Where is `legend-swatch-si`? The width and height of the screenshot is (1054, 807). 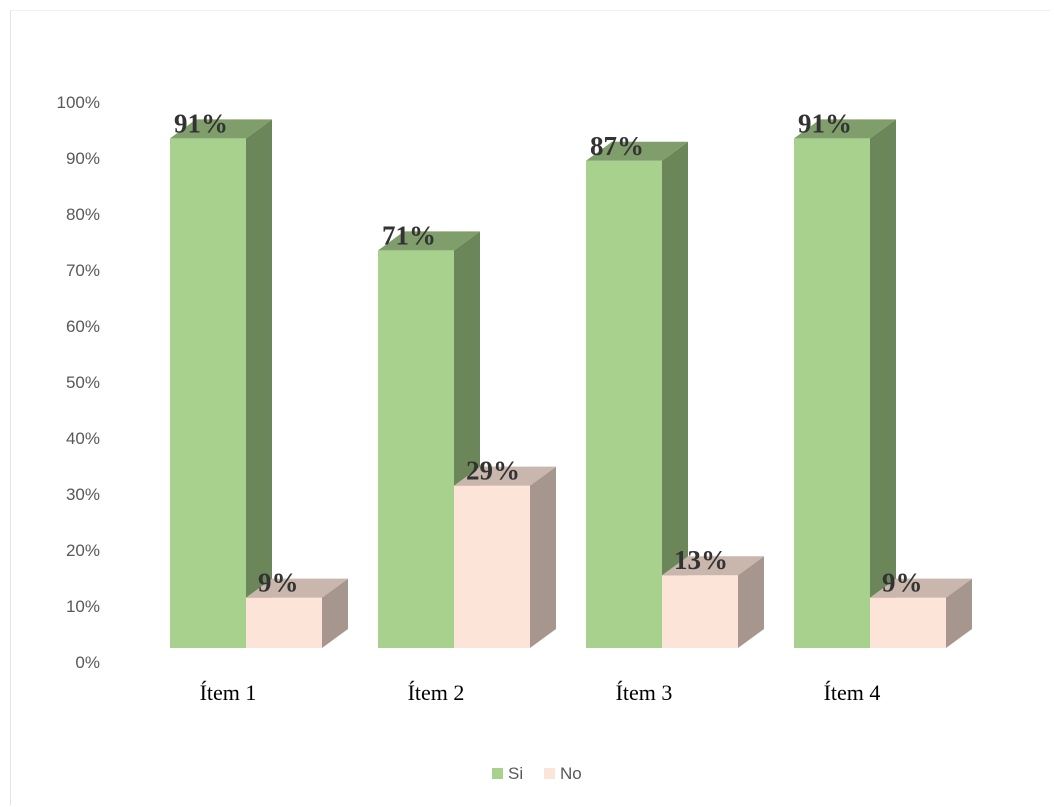 legend-swatch-si is located at coordinates (497, 773).